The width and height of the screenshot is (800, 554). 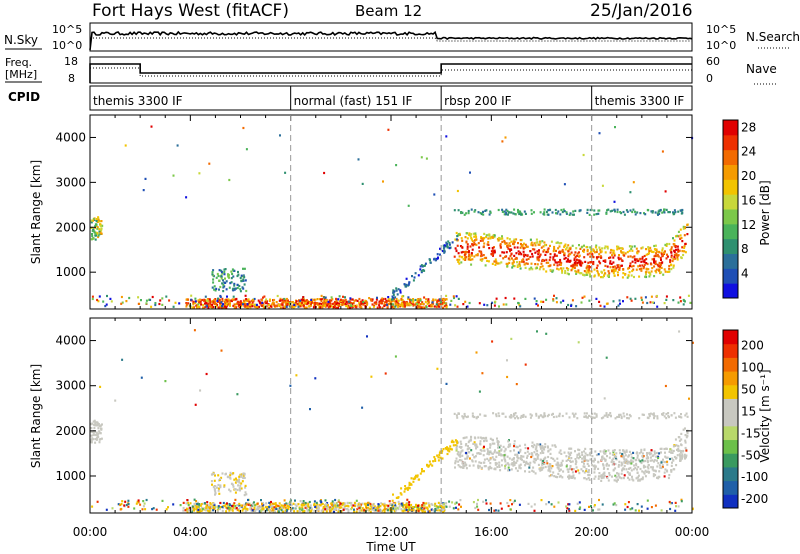 What do you see at coordinates (748, 200) in the screenshot?
I see `colorbar-tick-label: 16` at bounding box center [748, 200].